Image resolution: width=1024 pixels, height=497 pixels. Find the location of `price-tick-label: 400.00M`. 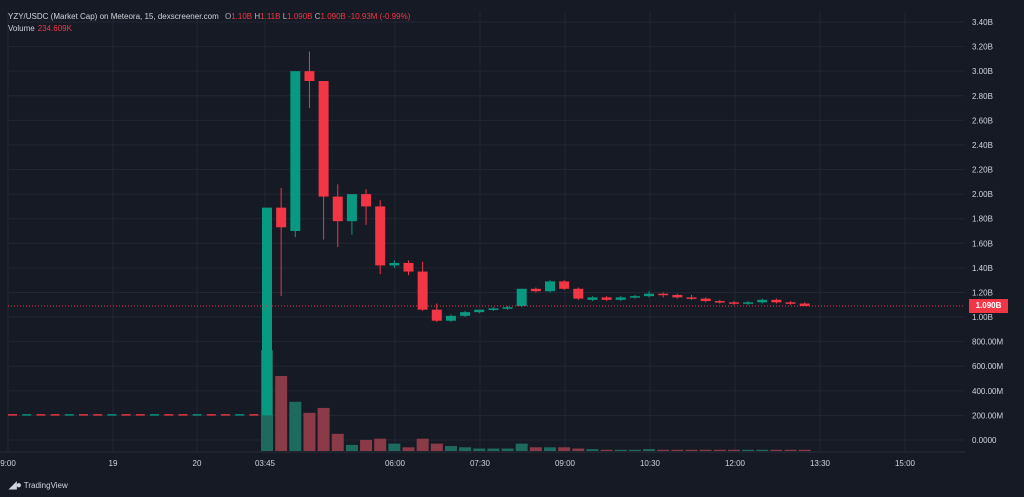

price-tick-label: 400.00M is located at coordinates (987, 391).